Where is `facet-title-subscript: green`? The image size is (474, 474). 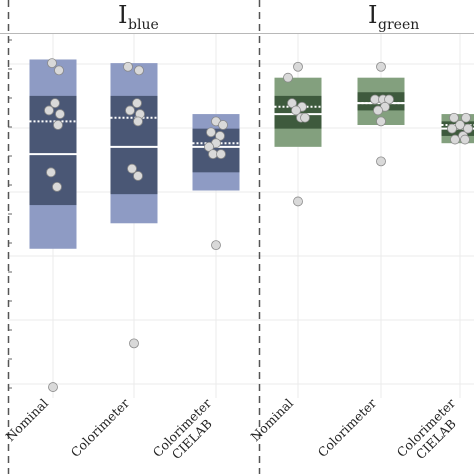 facet-title-subscript: green is located at coordinates (398, 25).